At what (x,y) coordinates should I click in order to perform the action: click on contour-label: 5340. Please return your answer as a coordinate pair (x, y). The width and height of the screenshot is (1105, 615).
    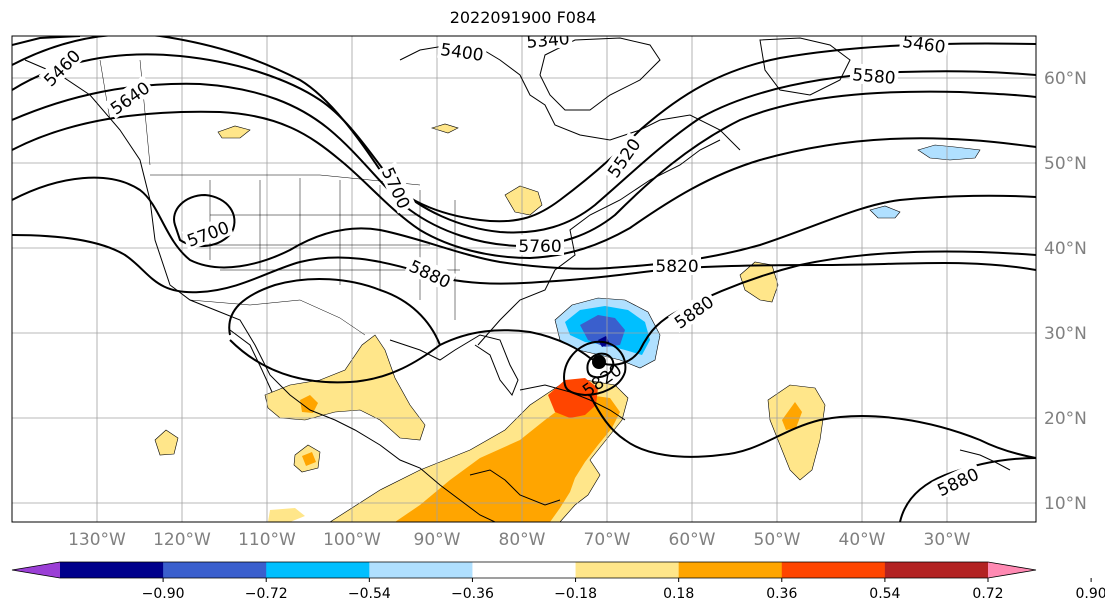
    Looking at the image, I should click on (548, 41).